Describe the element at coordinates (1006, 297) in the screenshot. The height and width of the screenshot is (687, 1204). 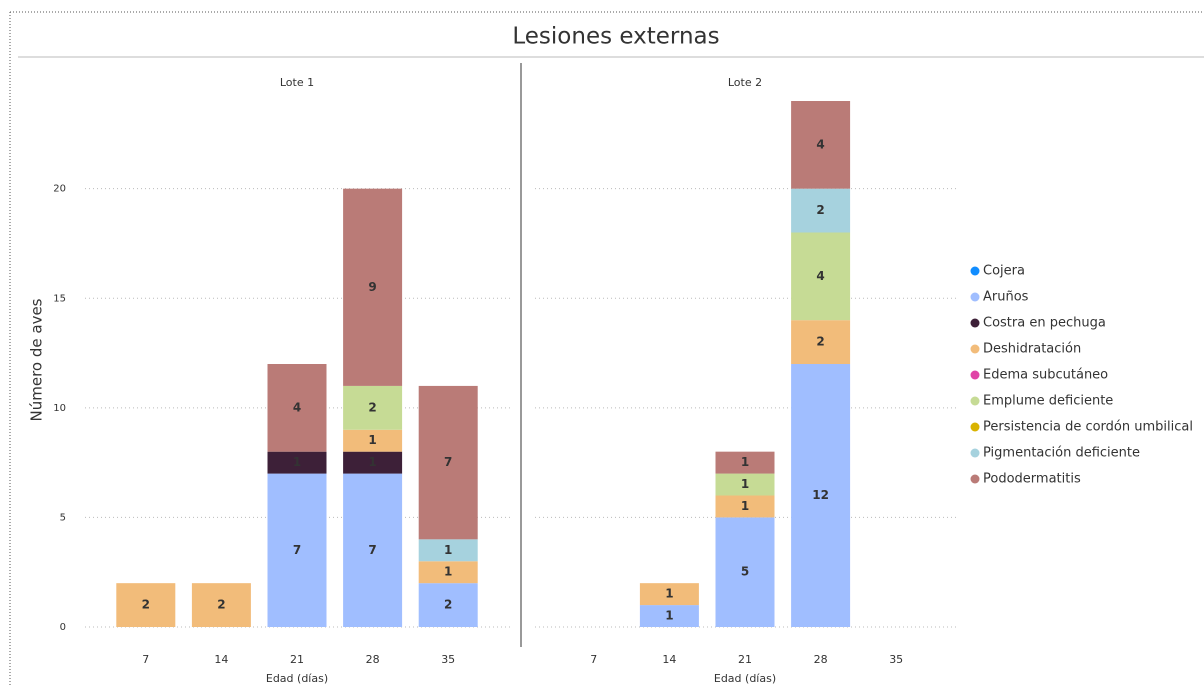
I see `legend-label: Aruños` at that location.